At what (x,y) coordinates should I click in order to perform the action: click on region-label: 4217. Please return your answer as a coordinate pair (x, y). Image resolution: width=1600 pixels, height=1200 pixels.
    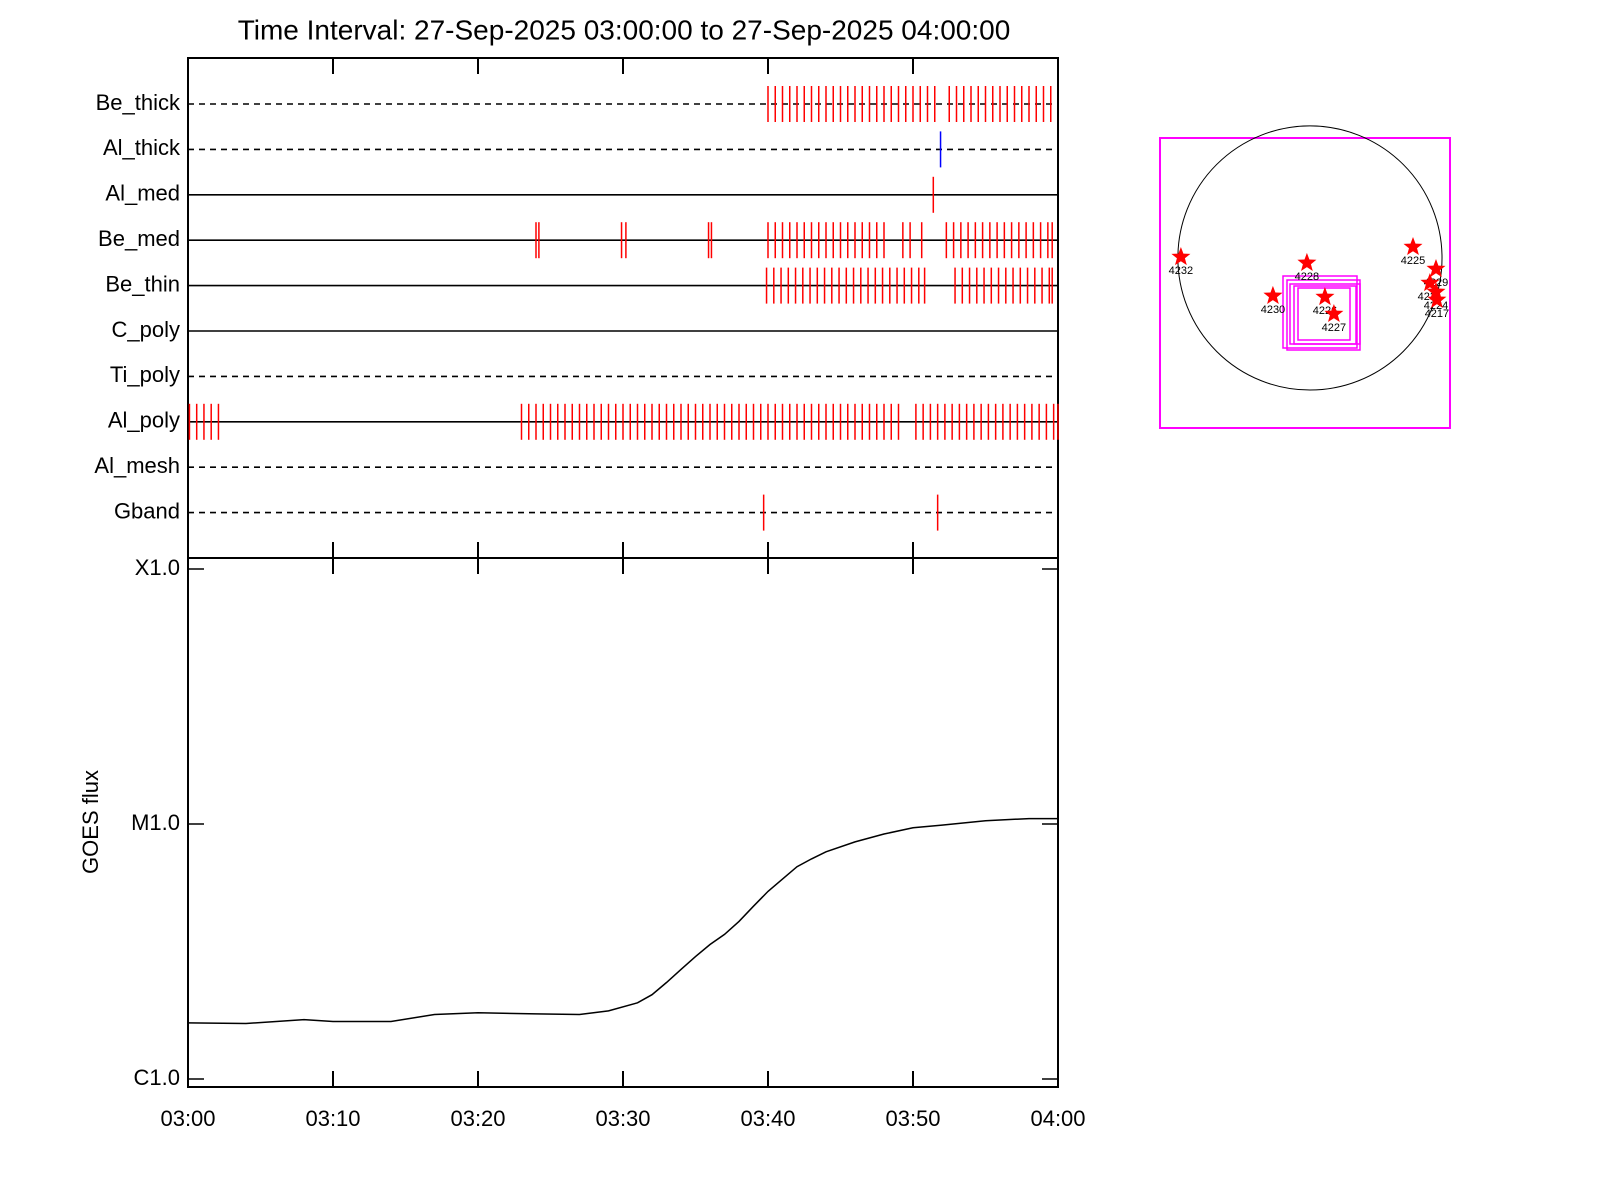
    Looking at the image, I should click on (1437, 314).